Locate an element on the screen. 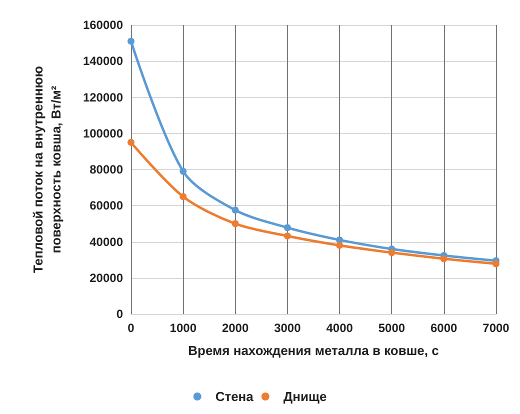 The width and height of the screenshot is (520, 414). y-axis-title: Тепловой поток на внутреннюю поверхность ковша, Вт/м² is located at coordinates (47, 169).